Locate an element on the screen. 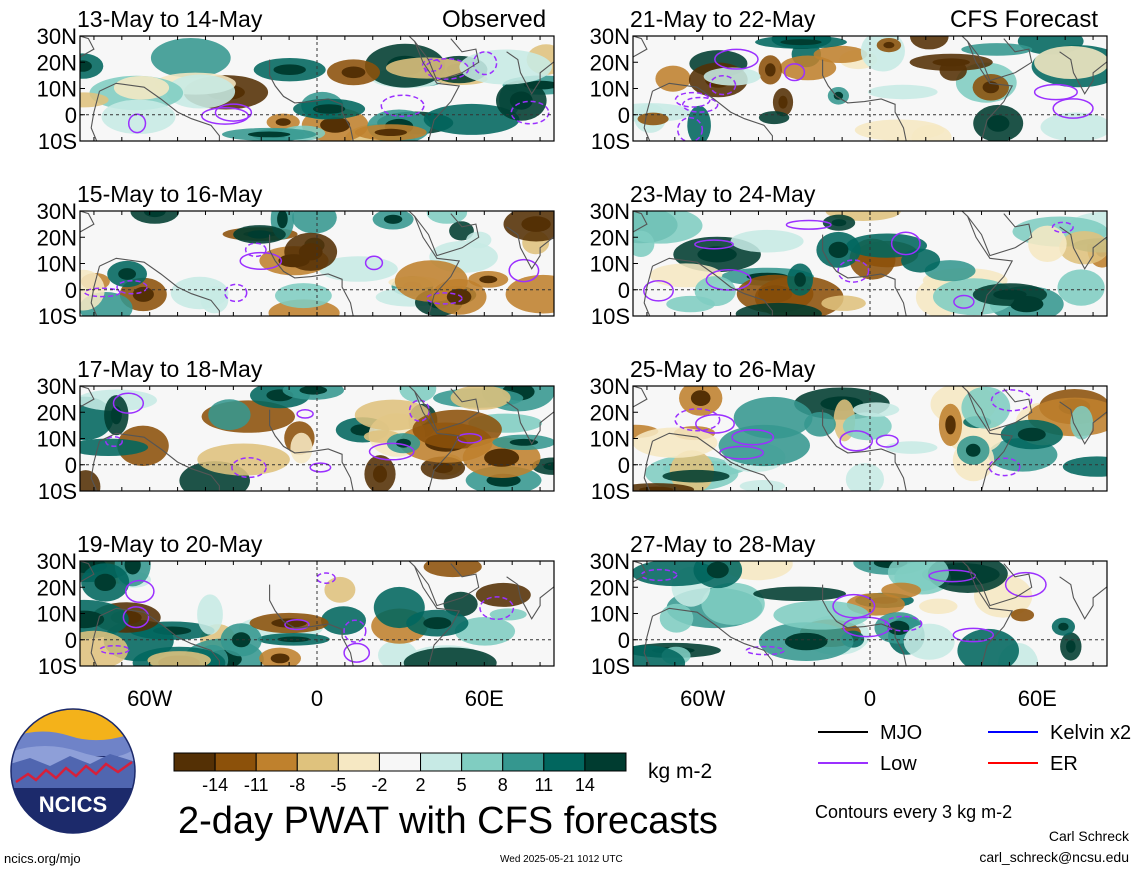 The height and width of the screenshot is (872, 1135). pwat-anomaly-field is located at coordinates (317, 438).